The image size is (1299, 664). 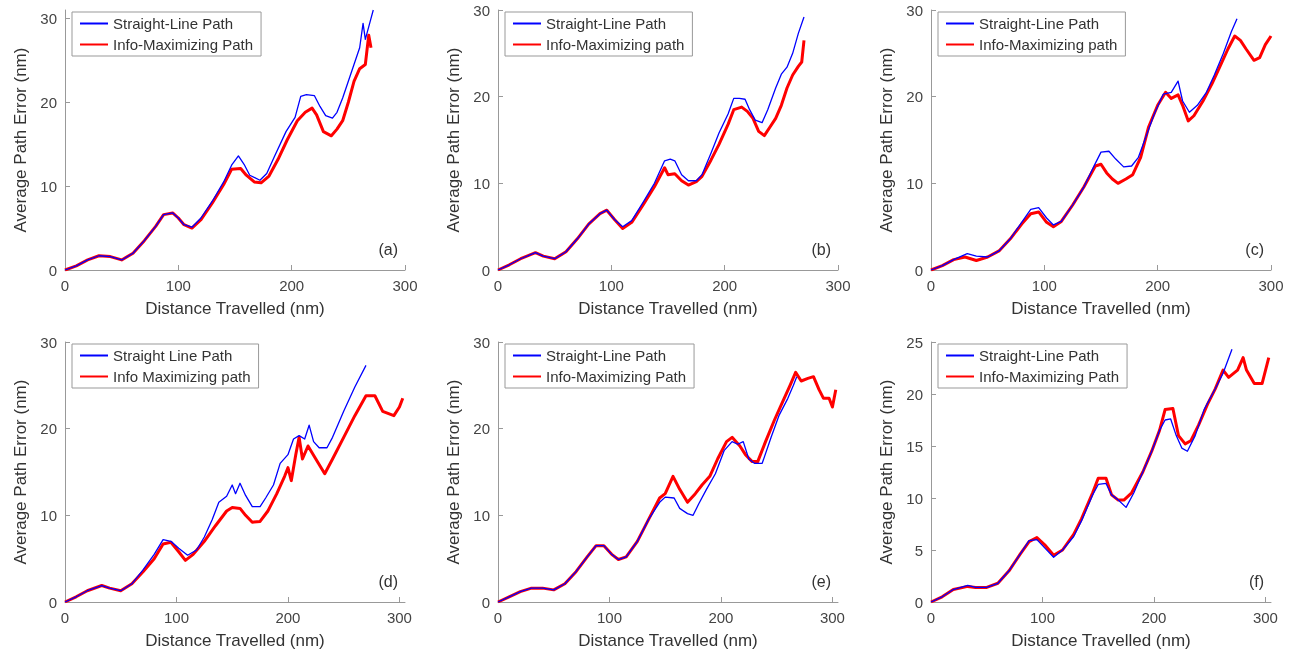 What do you see at coordinates (914, 342) in the screenshot?
I see `y-tick-label: 25` at bounding box center [914, 342].